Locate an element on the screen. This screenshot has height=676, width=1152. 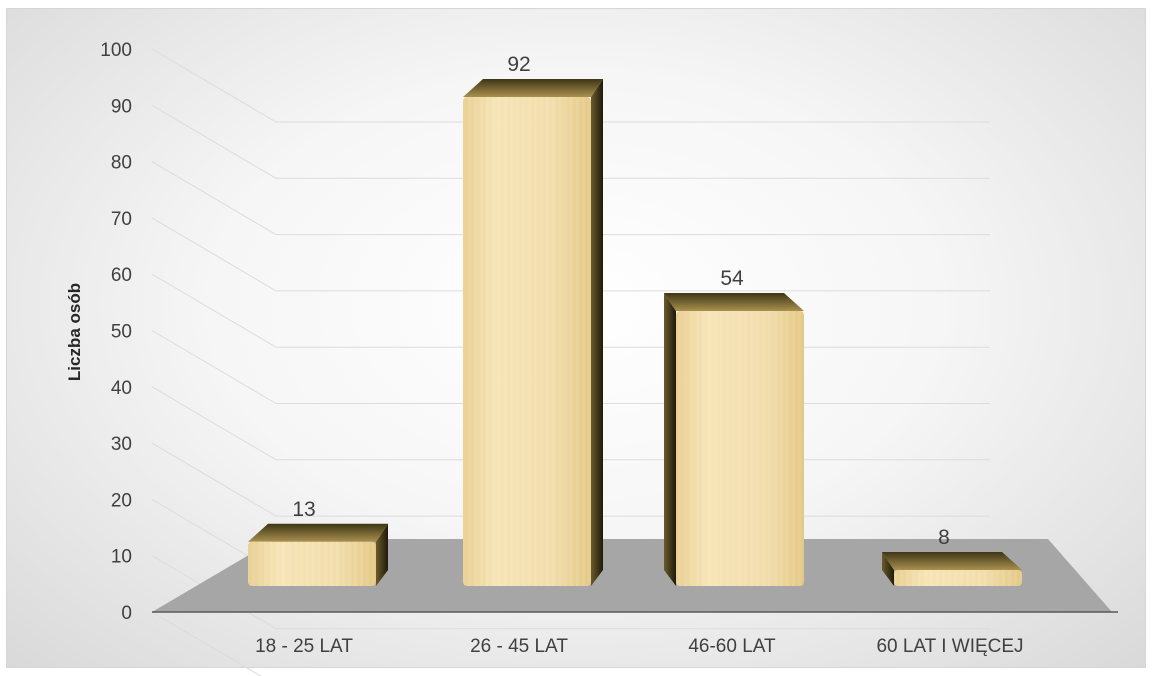
y-tick-label: 30 is located at coordinates (121, 444).